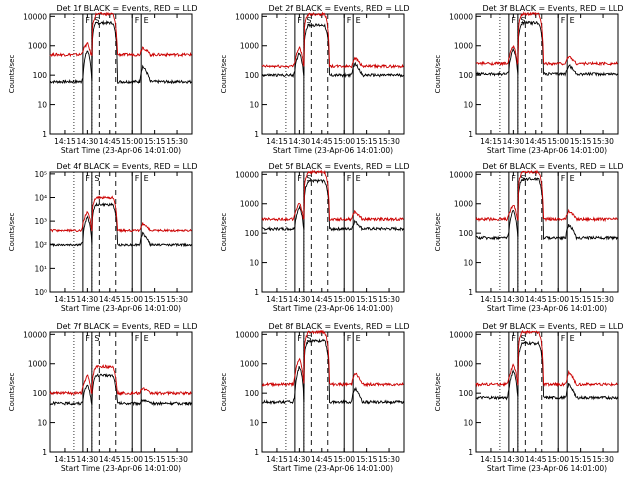  Describe the element at coordinates (40, 245) in the screenshot. I see `y-tick-label: 10²` at that location.